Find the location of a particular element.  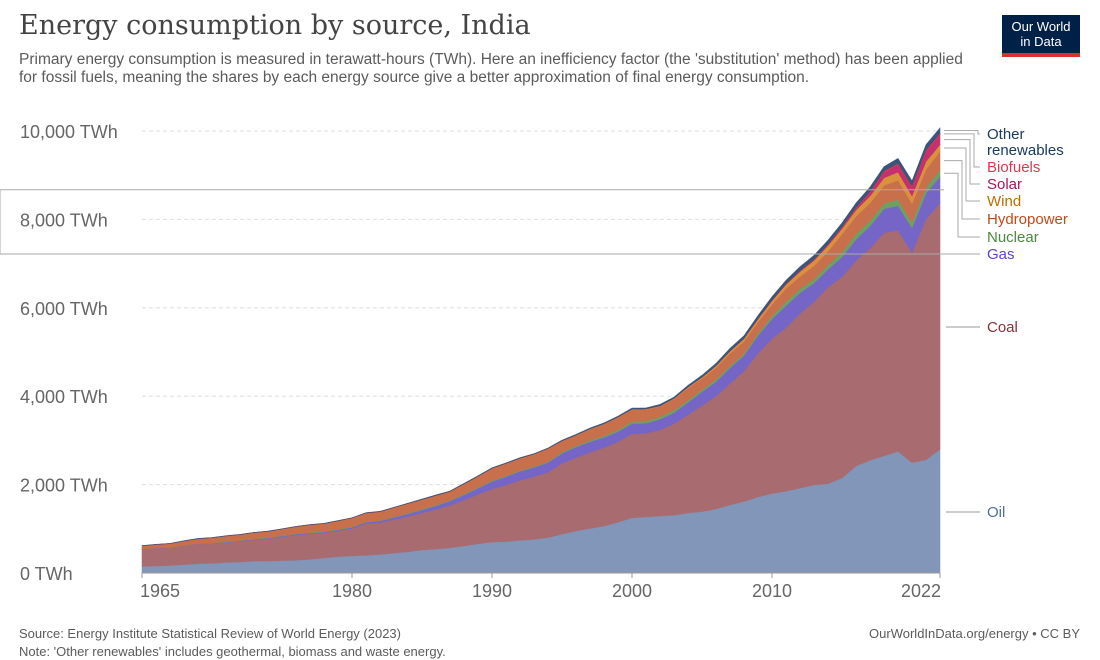

x-tick-label: 2000 is located at coordinates (632, 591).